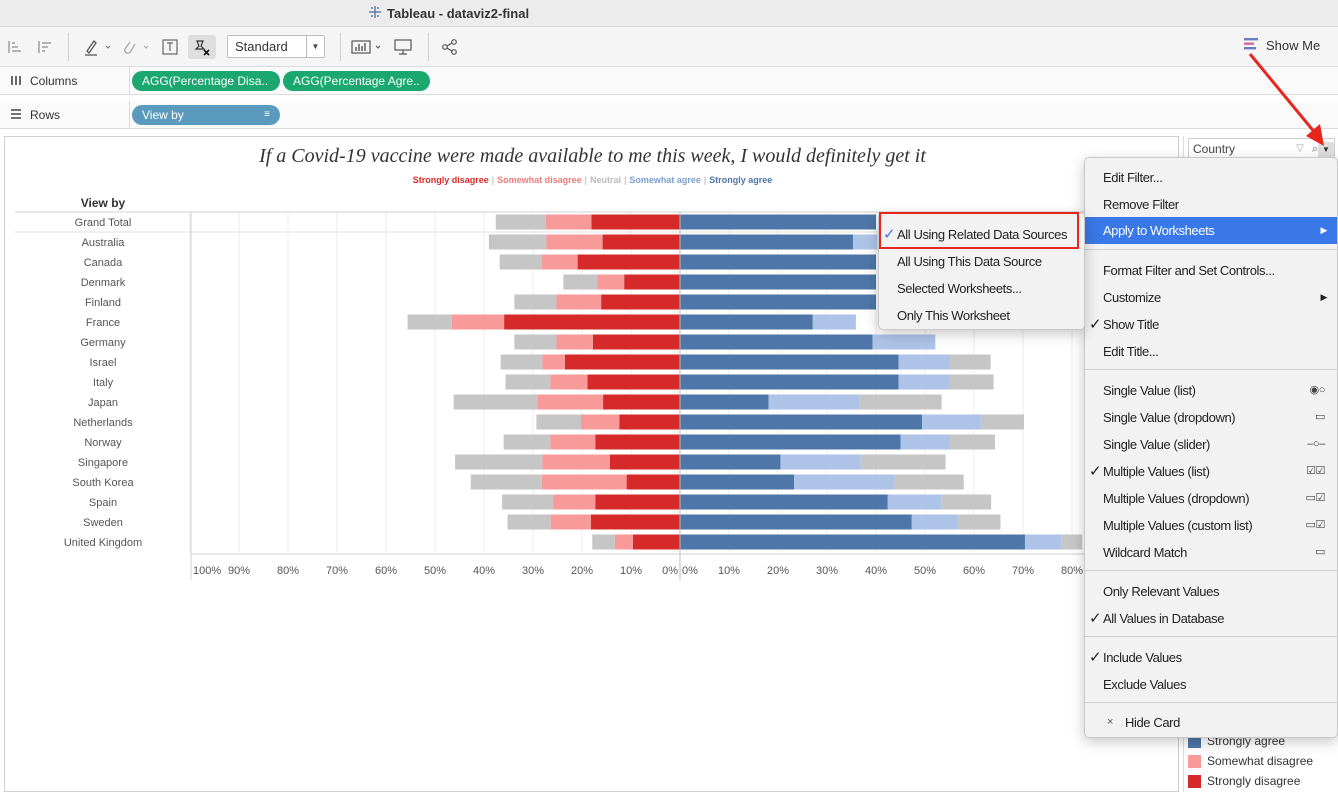 Image resolution: width=1338 pixels, height=796 pixels. Describe the element at coordinates (104, 243) in the screenshot. I see `row-label: Australia` at that location.